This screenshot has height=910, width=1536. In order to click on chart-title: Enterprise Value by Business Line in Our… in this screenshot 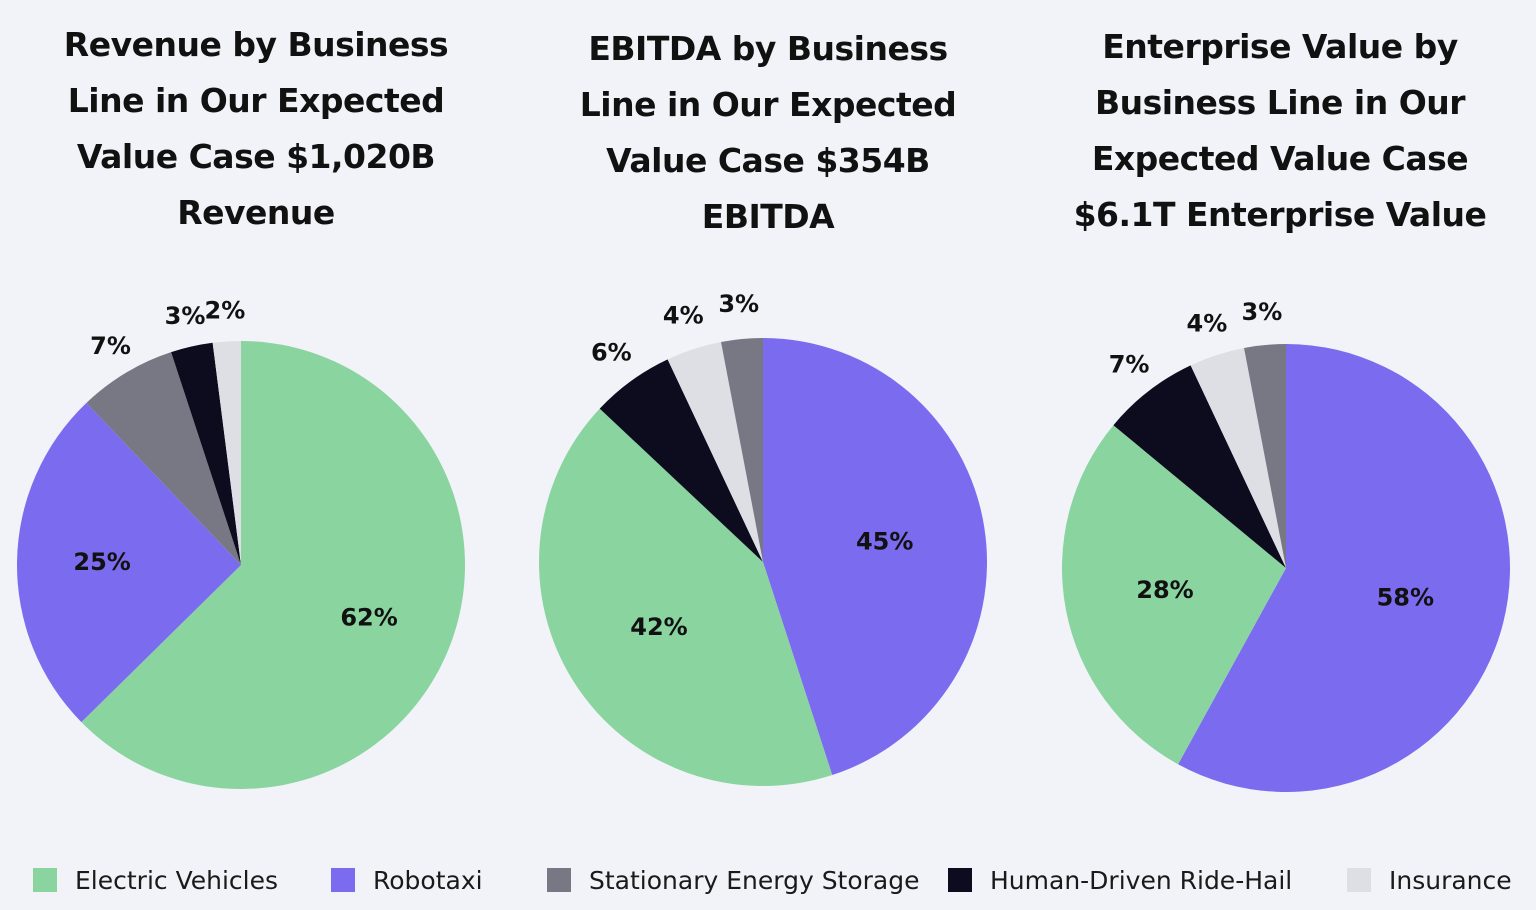, I will do `click(1280, 131)`.